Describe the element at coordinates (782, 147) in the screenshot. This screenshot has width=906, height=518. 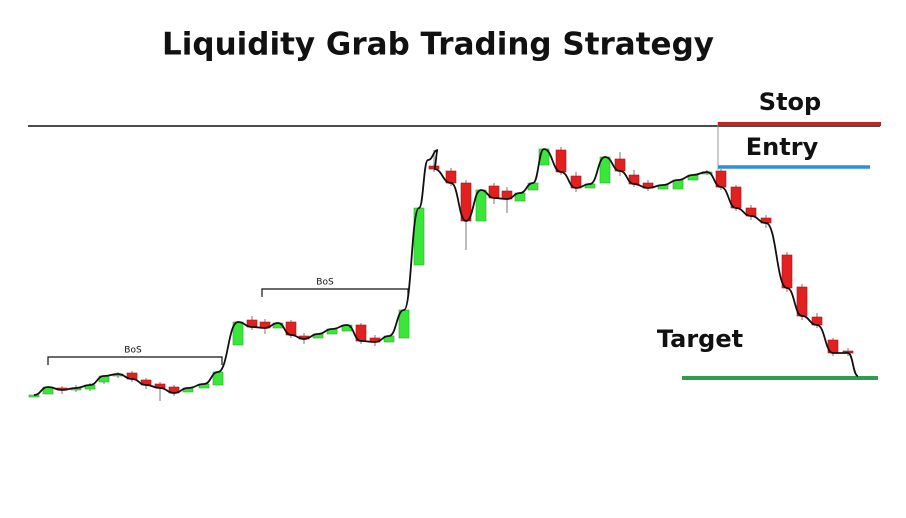
I see `entry-label: Entry` at that location.